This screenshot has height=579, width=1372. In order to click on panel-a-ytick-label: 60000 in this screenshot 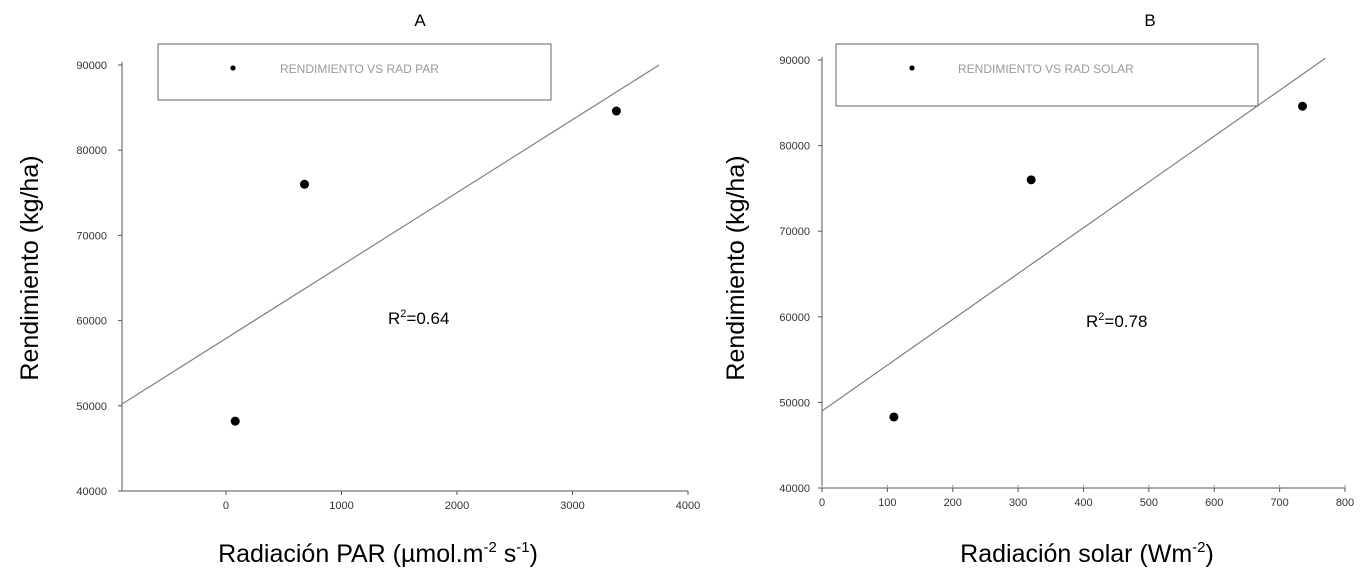, I will do `click(91, 322)`.